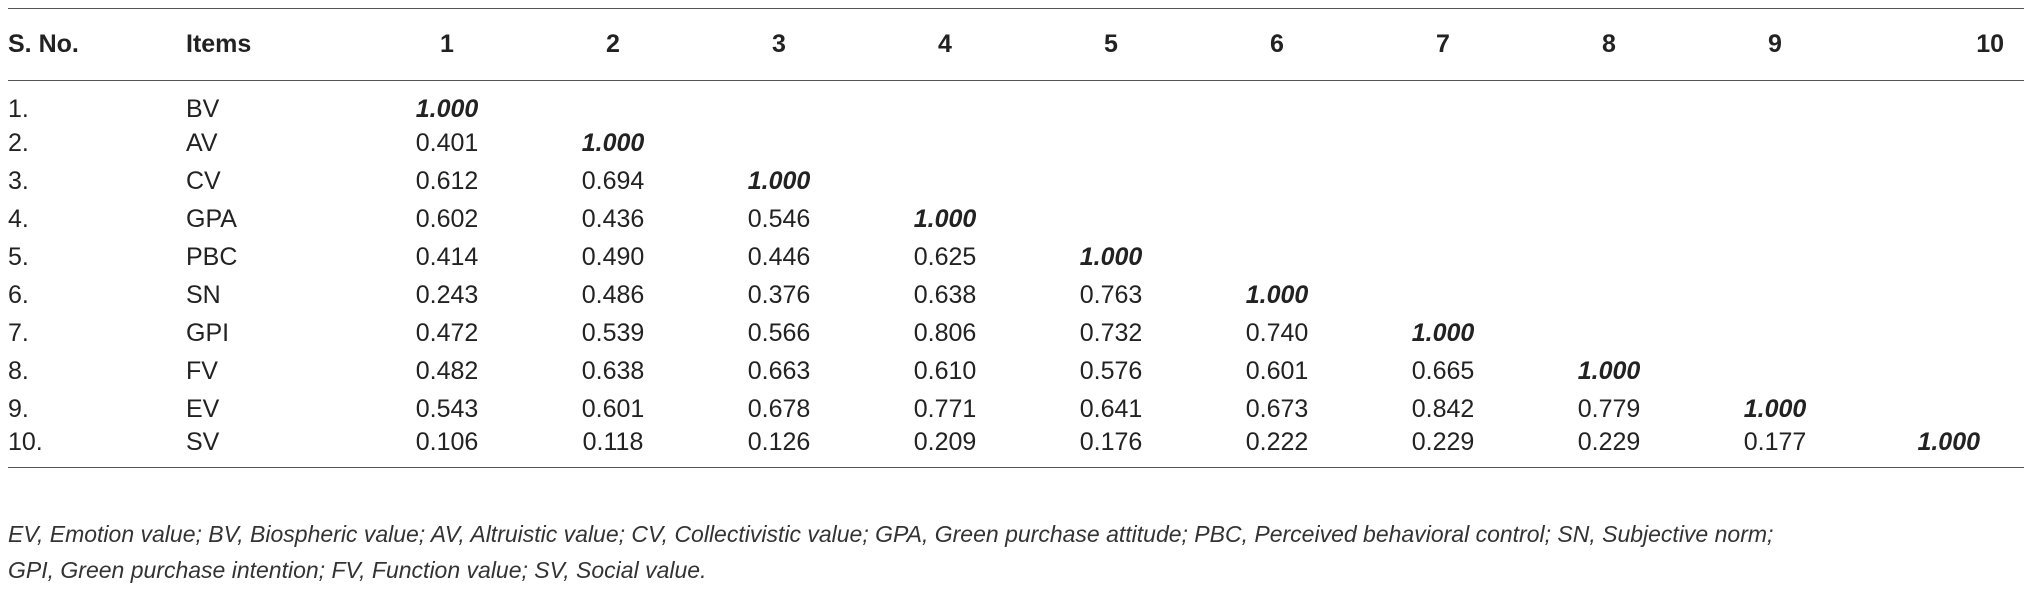  What do you see at coordinates (779, 408) in the screenshot?
I see `correlation-cell: 0.678` at bounding box center [779, 408].